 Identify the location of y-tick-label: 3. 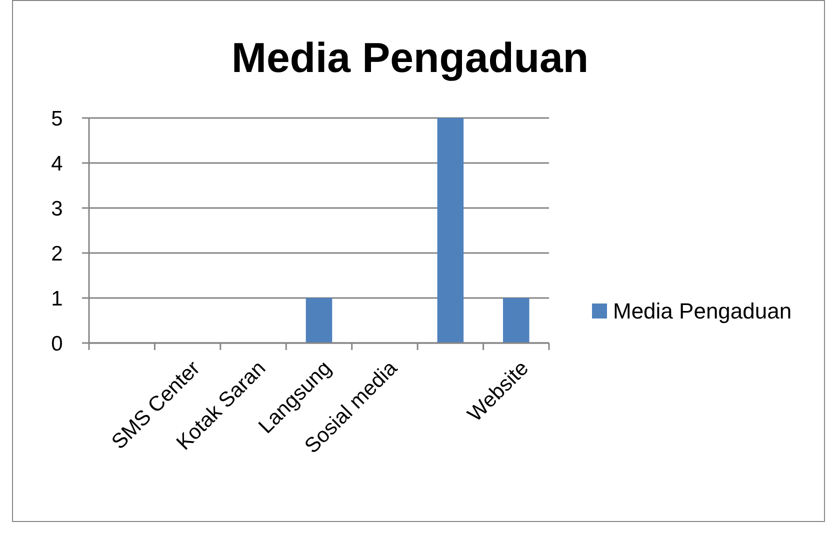
(57, 208).